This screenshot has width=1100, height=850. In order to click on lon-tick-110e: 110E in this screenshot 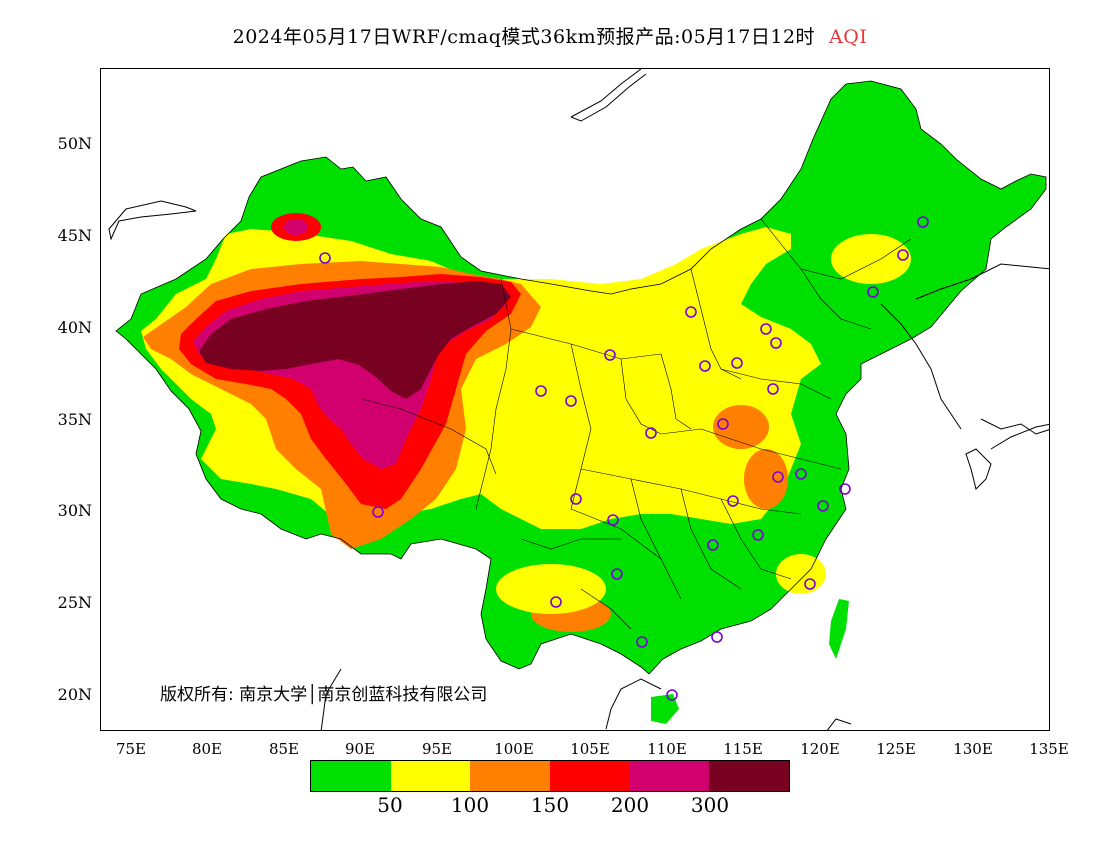, I will do `click(667, 749)`.